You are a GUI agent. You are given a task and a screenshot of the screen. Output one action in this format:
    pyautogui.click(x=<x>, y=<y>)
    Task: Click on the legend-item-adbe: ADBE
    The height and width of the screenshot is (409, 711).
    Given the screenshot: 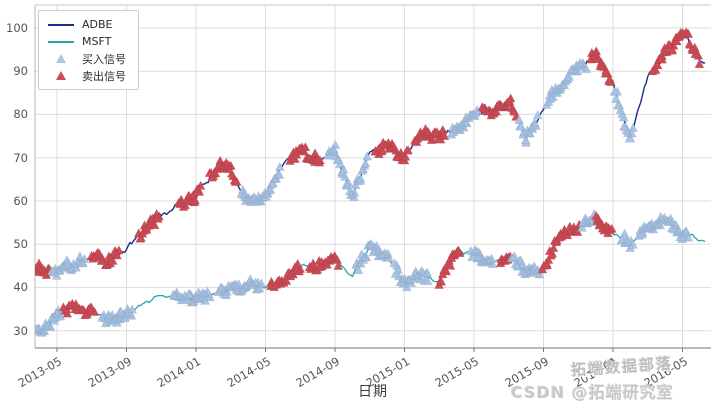 What is the action you would take?
    pyautogui.click(x=87, y=24)
    